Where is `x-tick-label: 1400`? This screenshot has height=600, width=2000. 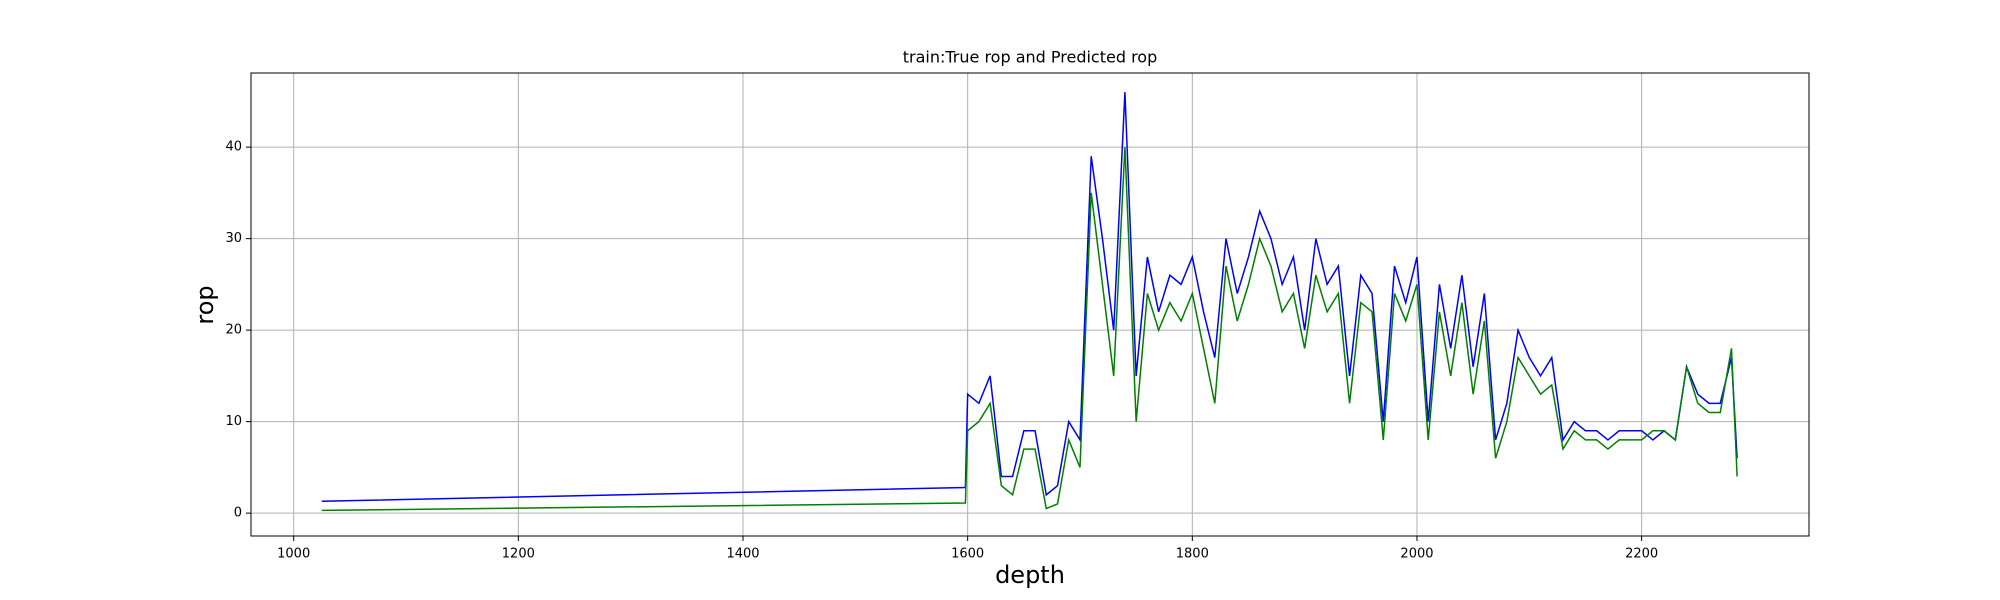
x-tick-label: 1400 is located at coordinates (742, 554).